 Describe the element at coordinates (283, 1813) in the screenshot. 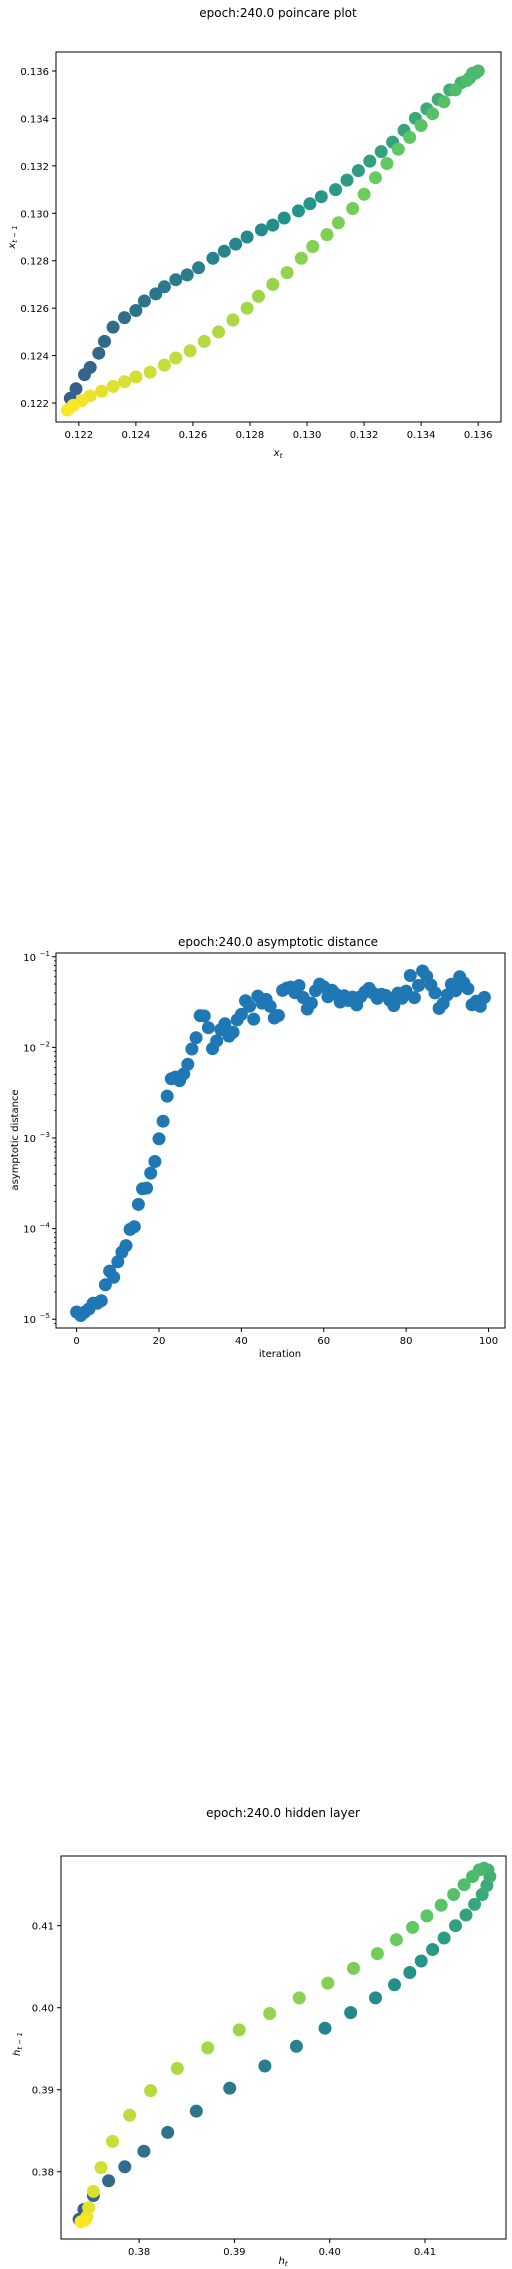

I see `hidden-layer-title: epoch:240.0 hidden layer` at that location.